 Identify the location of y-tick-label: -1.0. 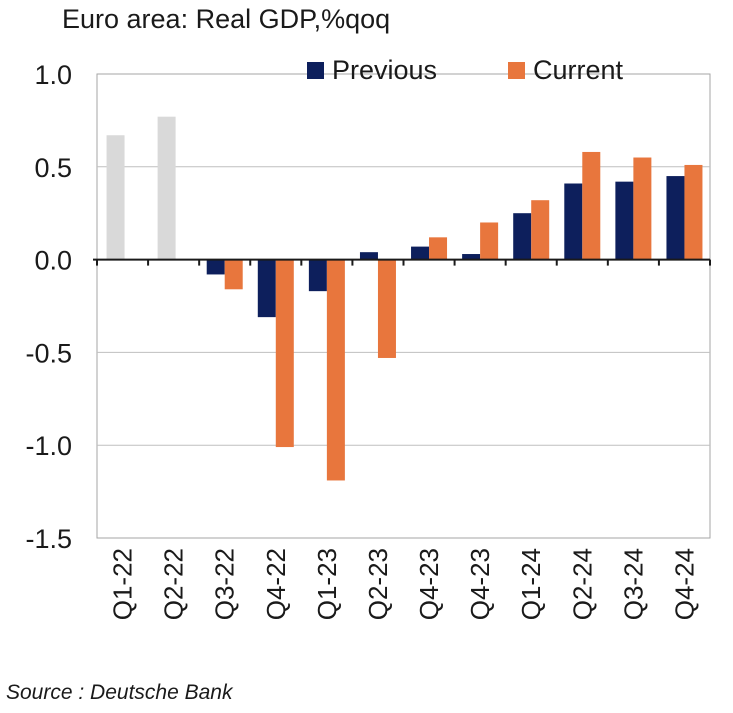
(48, 446).